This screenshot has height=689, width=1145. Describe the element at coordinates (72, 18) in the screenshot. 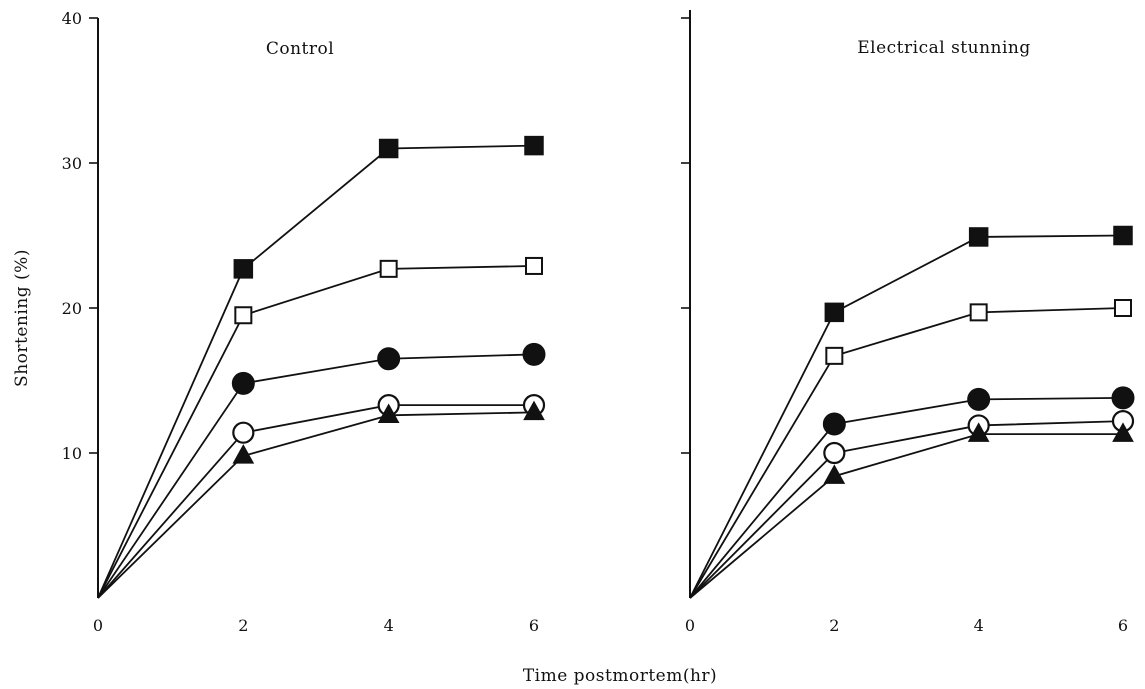

I see `y-tick-label: 40` at that location.